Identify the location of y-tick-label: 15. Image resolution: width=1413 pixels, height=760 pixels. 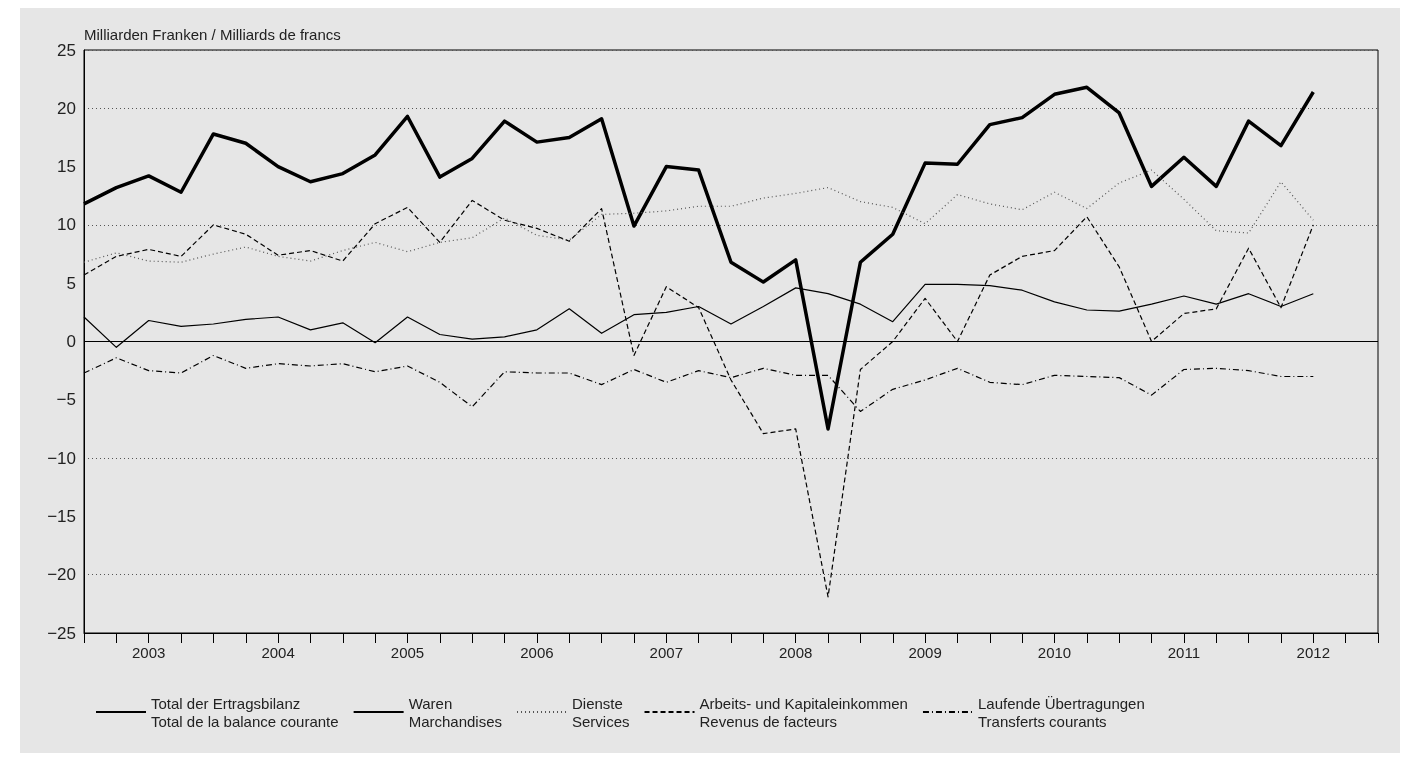
(66, 167).